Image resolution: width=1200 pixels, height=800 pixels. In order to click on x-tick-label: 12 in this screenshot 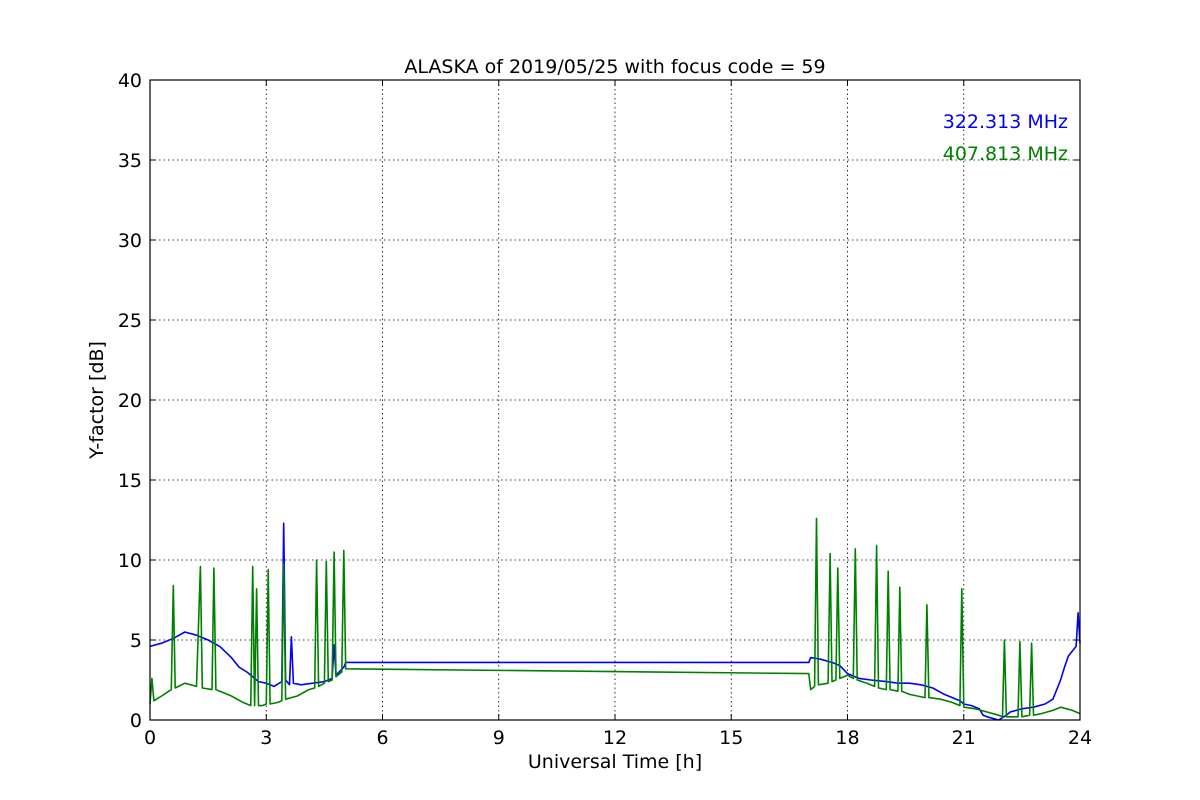, I will do `click(615, 738)`.